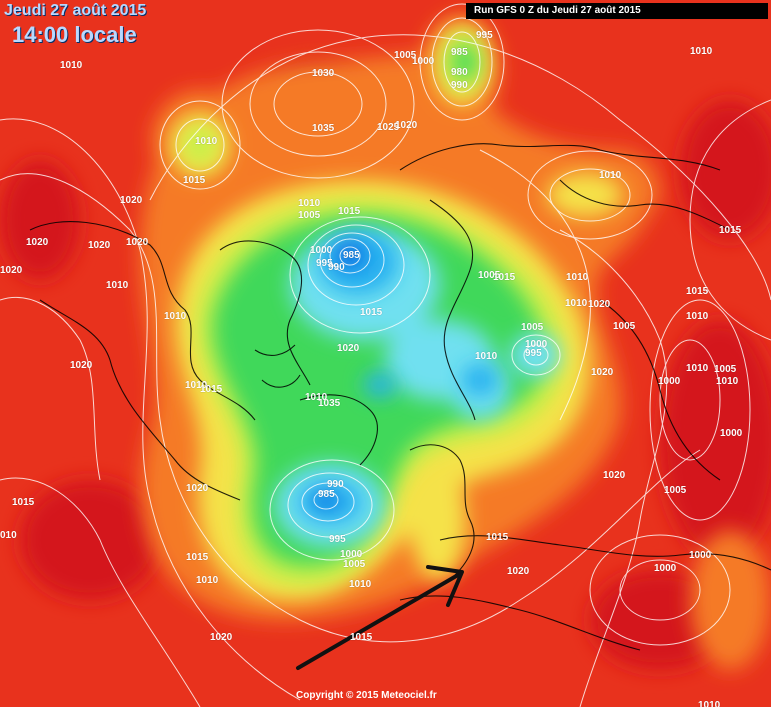  I want to click on run-info-bar: Run GFS 0 Z du Jeudi 27 août 2015, so click(617, 11).